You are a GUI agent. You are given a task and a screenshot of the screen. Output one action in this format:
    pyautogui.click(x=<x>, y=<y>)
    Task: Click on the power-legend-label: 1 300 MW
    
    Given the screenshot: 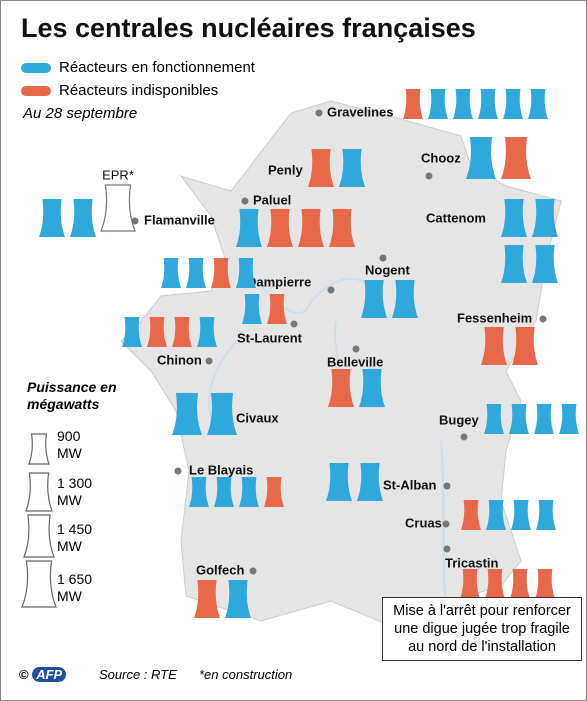 What is the action you would take?
    pyautogui.click(x=74, y=492)
    